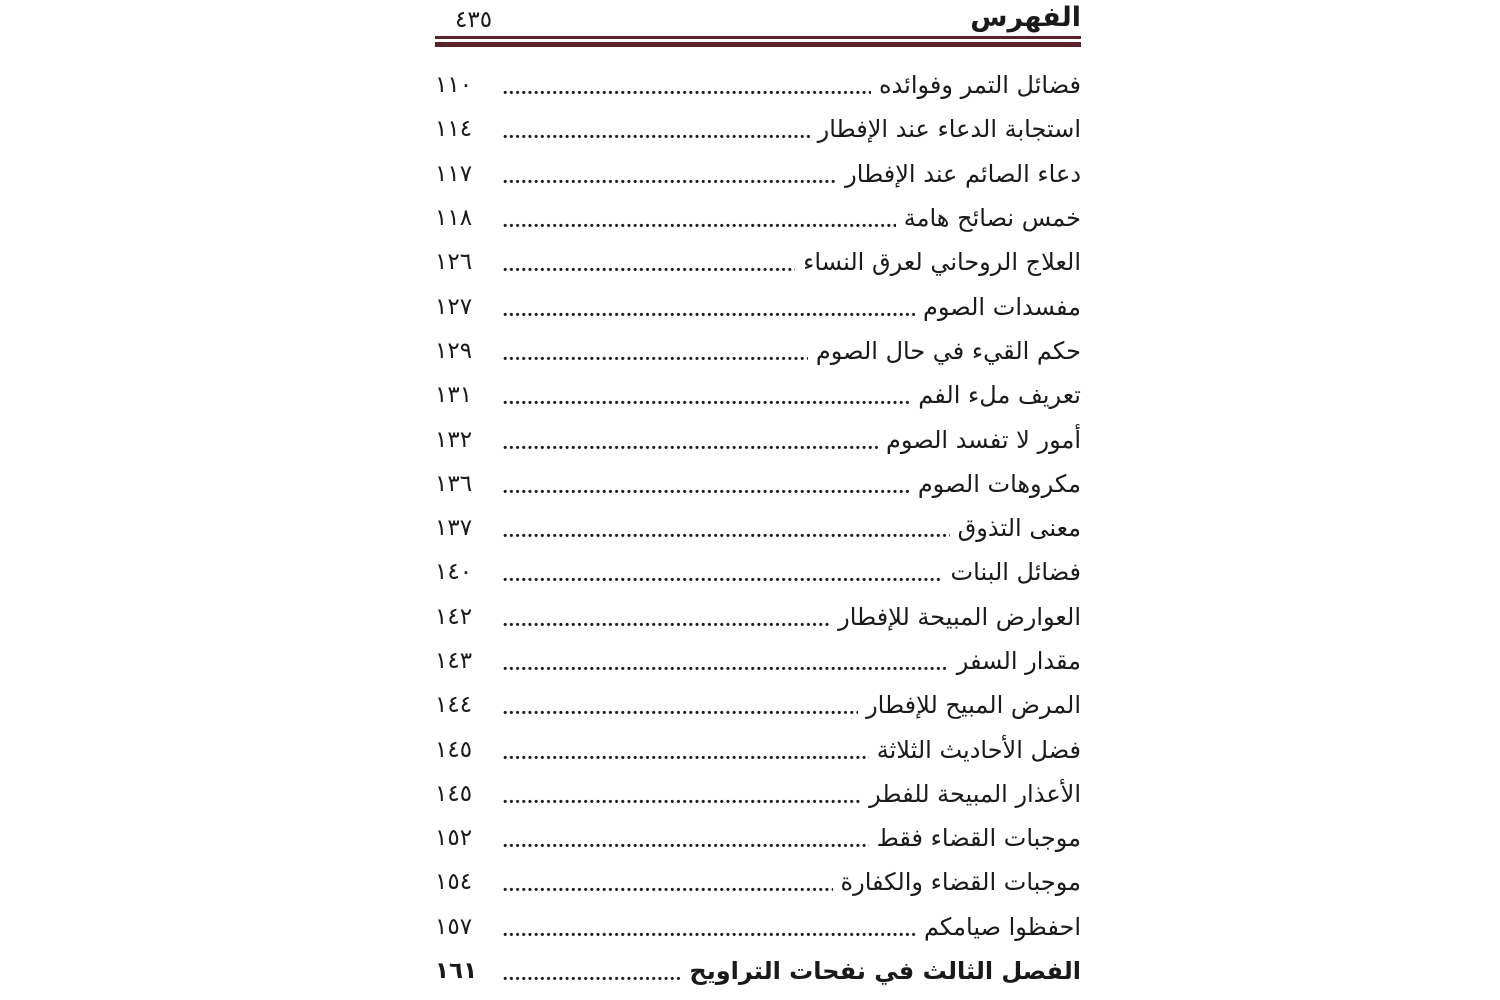  I want to click on toc-entry-page: ١١٤, so click(454, 129).